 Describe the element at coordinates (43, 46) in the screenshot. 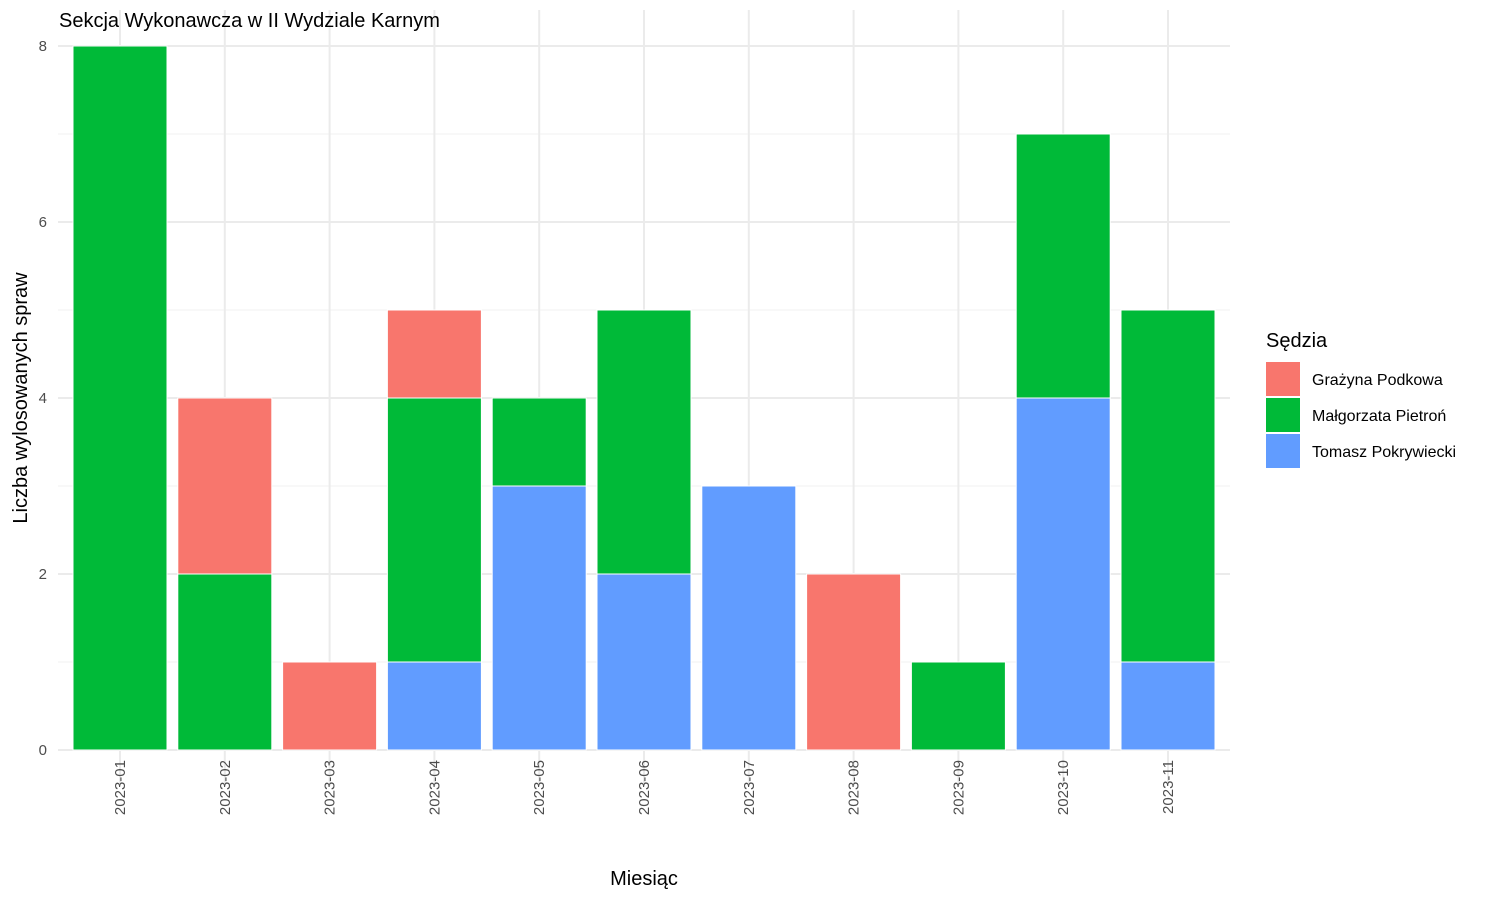

I see `y-tick-label: 8` at that location.